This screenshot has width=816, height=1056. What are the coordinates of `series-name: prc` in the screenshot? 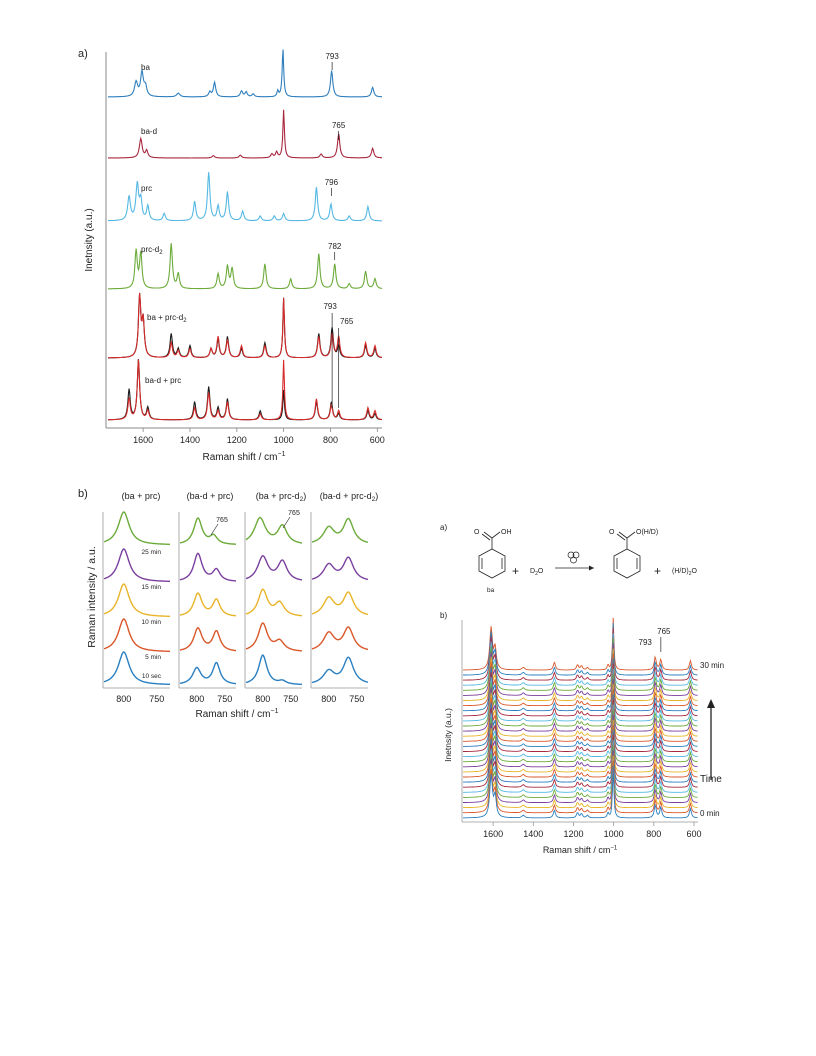 It's located at (146, 188).